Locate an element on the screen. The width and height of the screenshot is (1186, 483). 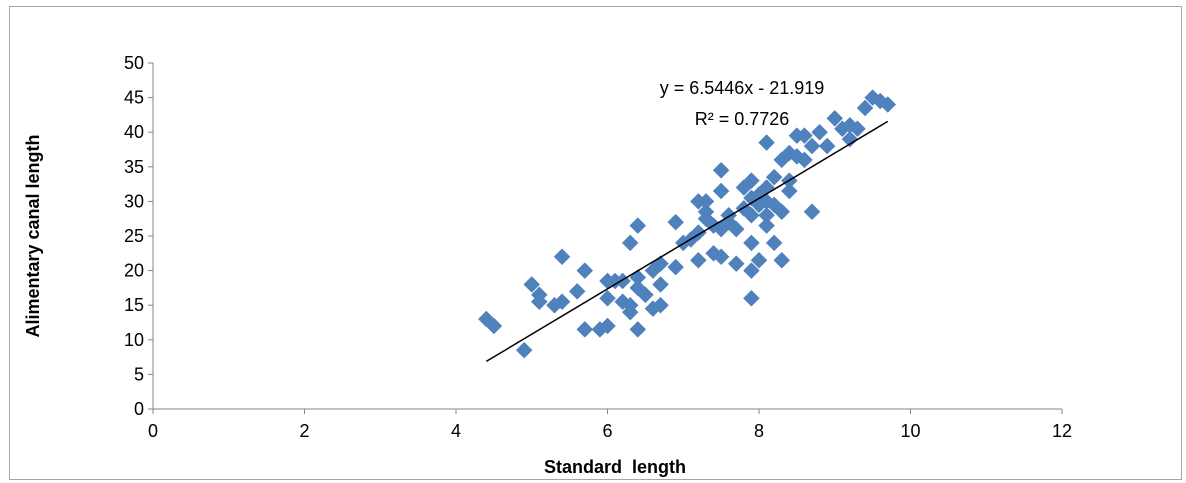
x-tick-label: 4 is located at coordinates (456, 431).